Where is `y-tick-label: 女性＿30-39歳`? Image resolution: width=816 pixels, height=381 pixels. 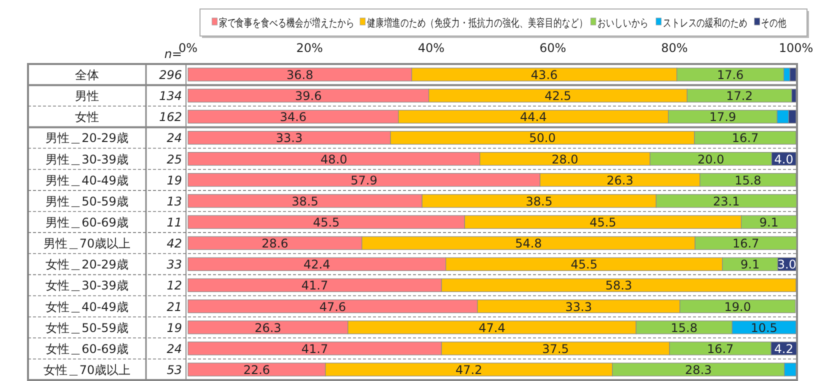 y-tick-label: 女性＿30-39歳 is located at coordinates (87, 285).